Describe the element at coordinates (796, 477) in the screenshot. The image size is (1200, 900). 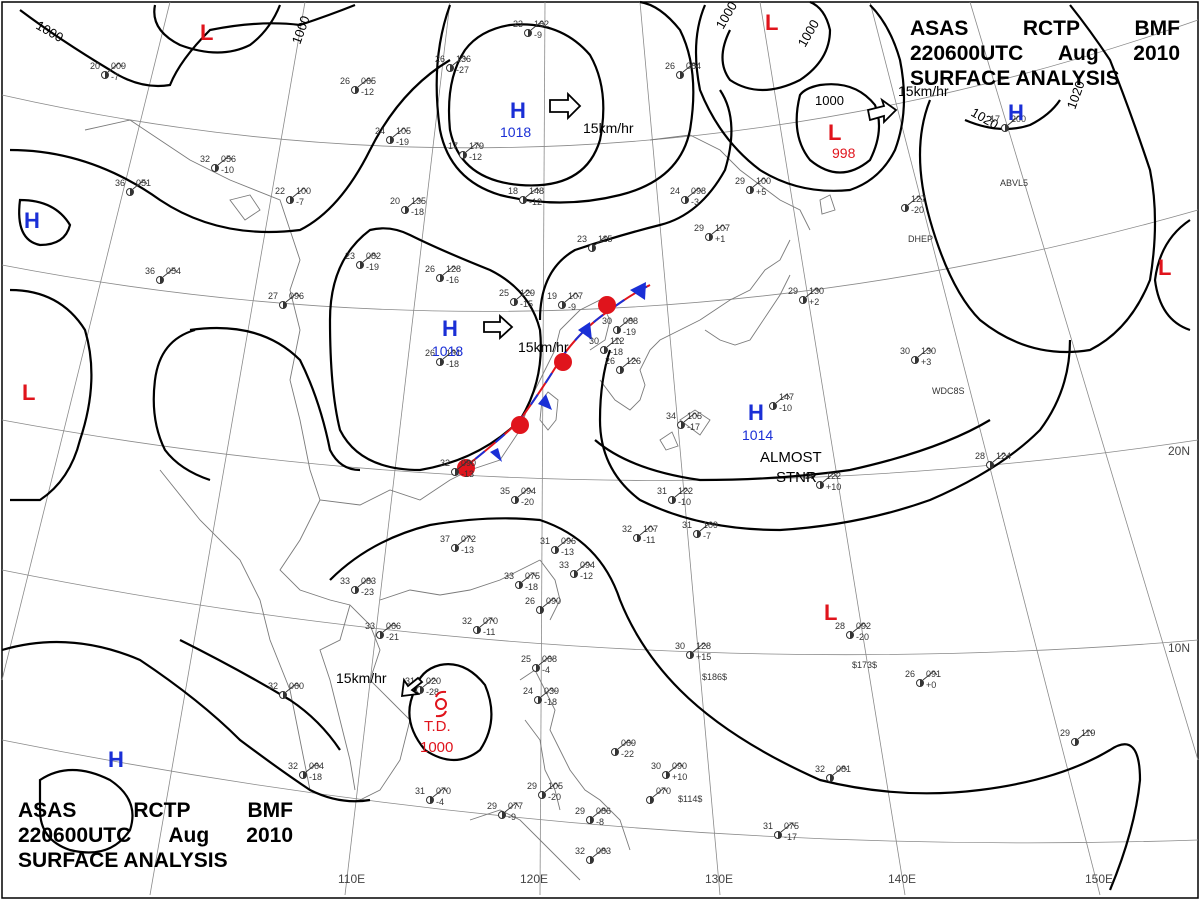
I see `stnr-label: STNR` at that location.